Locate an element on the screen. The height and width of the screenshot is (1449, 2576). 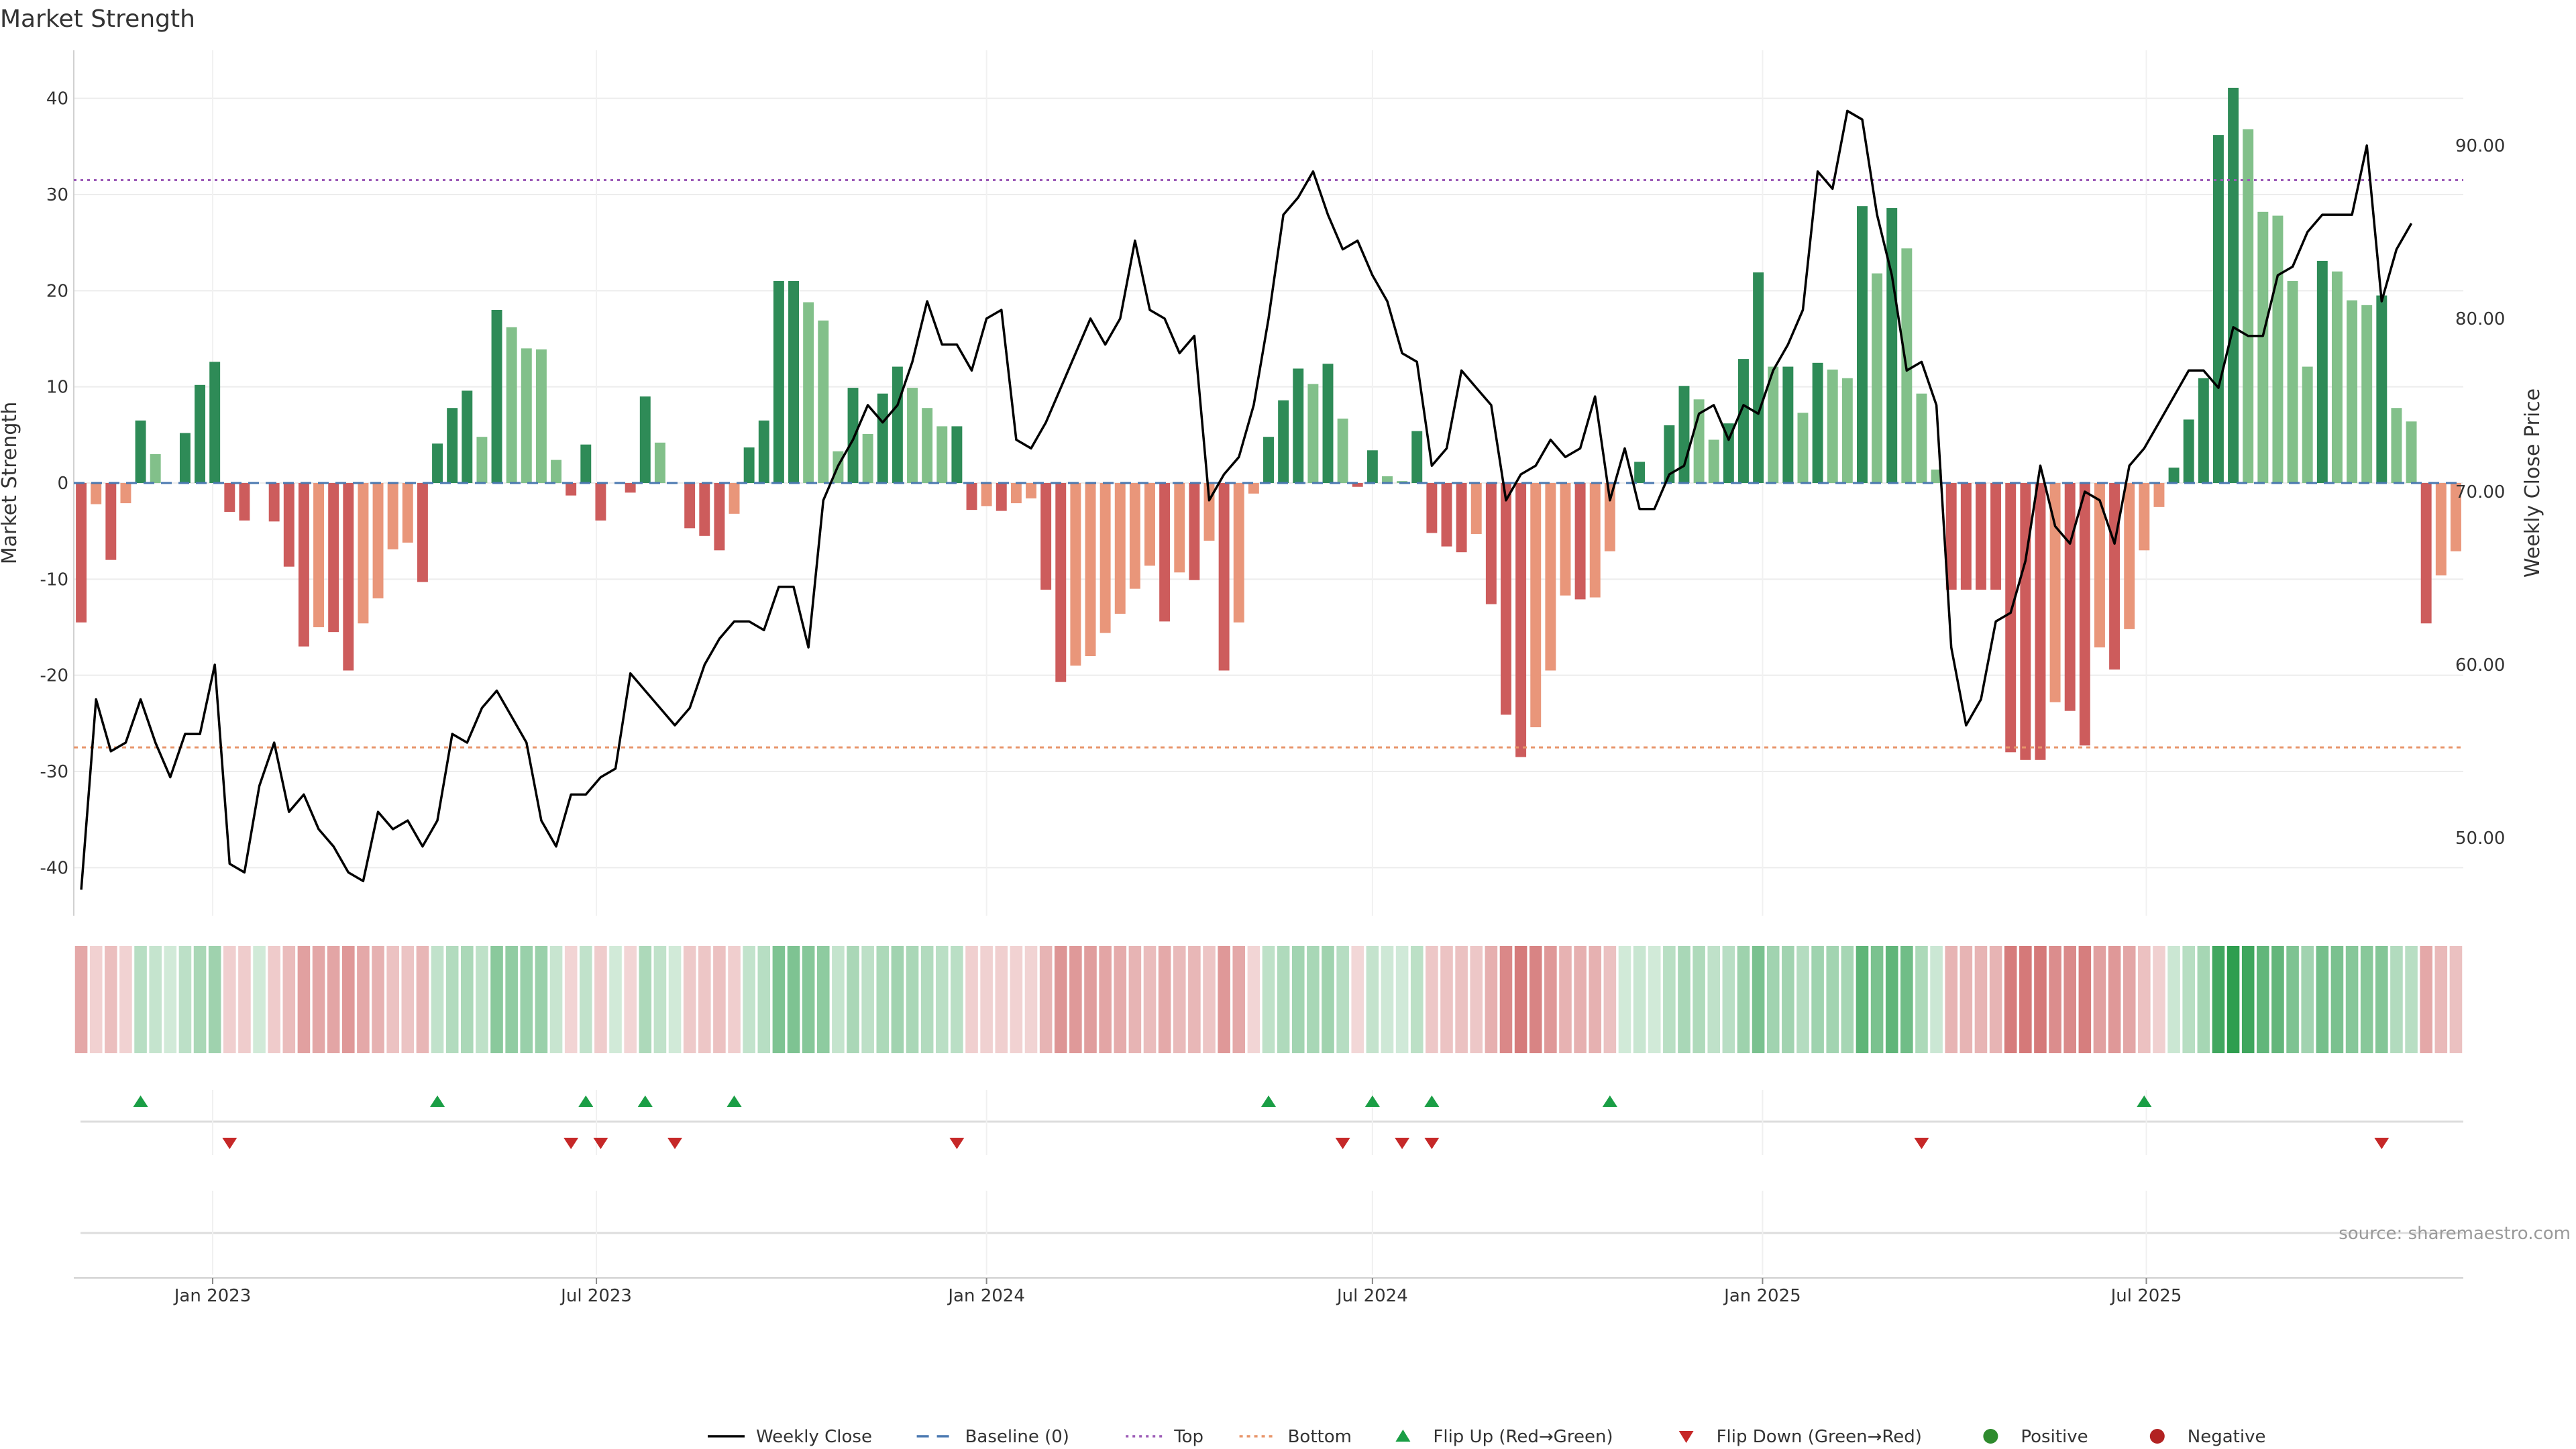
y-tick-label: 0 is located at coordinates (62, 484).